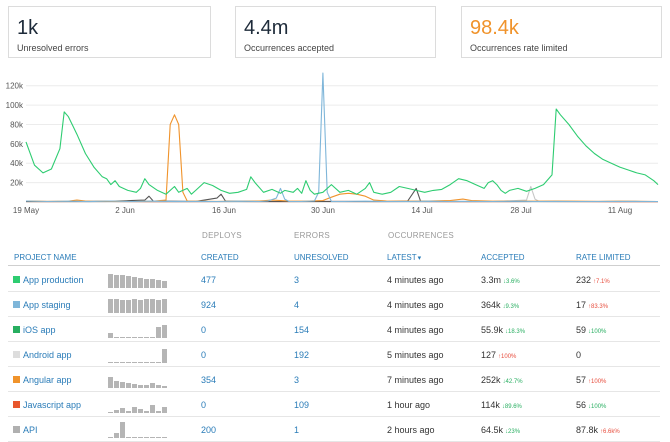 This screenshot has width=670, height=442. Describe the element at coordinates (565, 48) in the screenshot. I see `stat-label: Occurrences rate limited` at that location.